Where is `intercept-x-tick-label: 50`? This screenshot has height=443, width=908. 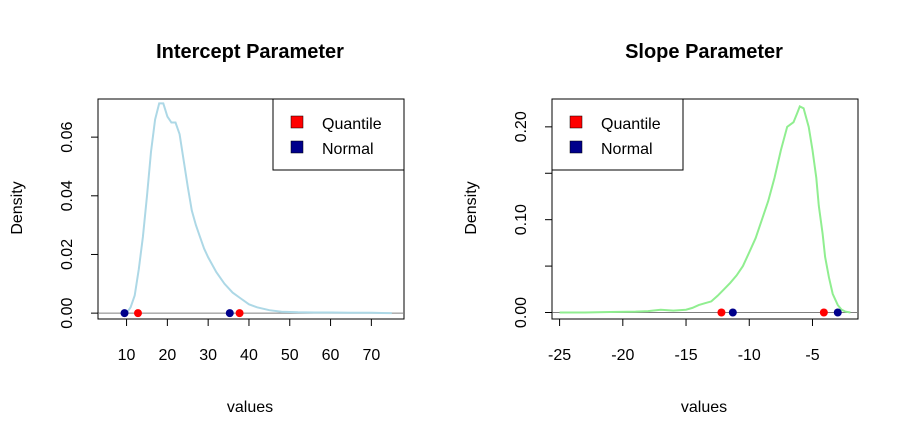 intercept-x-tick-label: 50 is located at coordinates (290, 355).